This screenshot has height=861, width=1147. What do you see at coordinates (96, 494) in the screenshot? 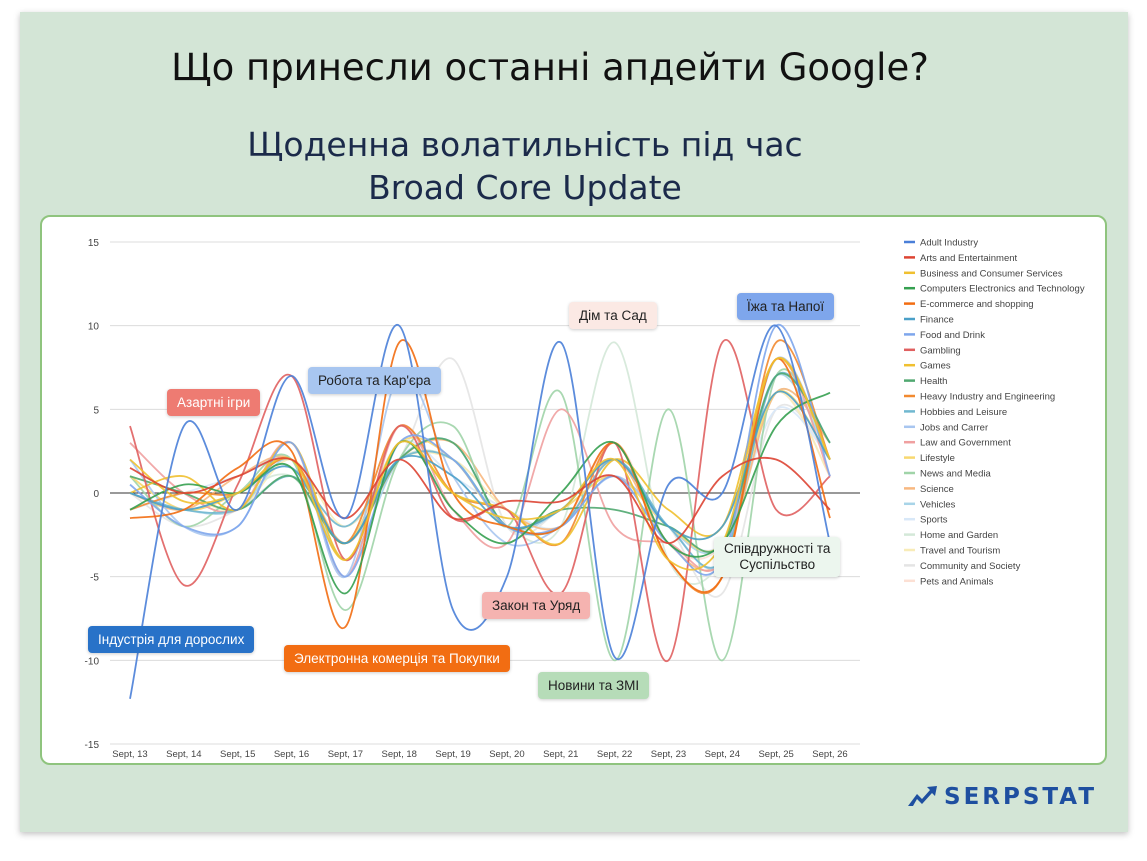
I see `y-tick-label: 0` at bounding box center [96, 494].